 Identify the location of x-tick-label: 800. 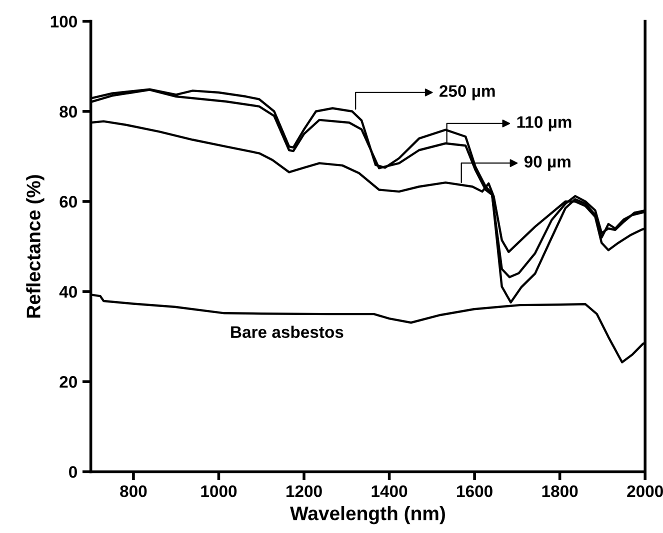
(133, 491).